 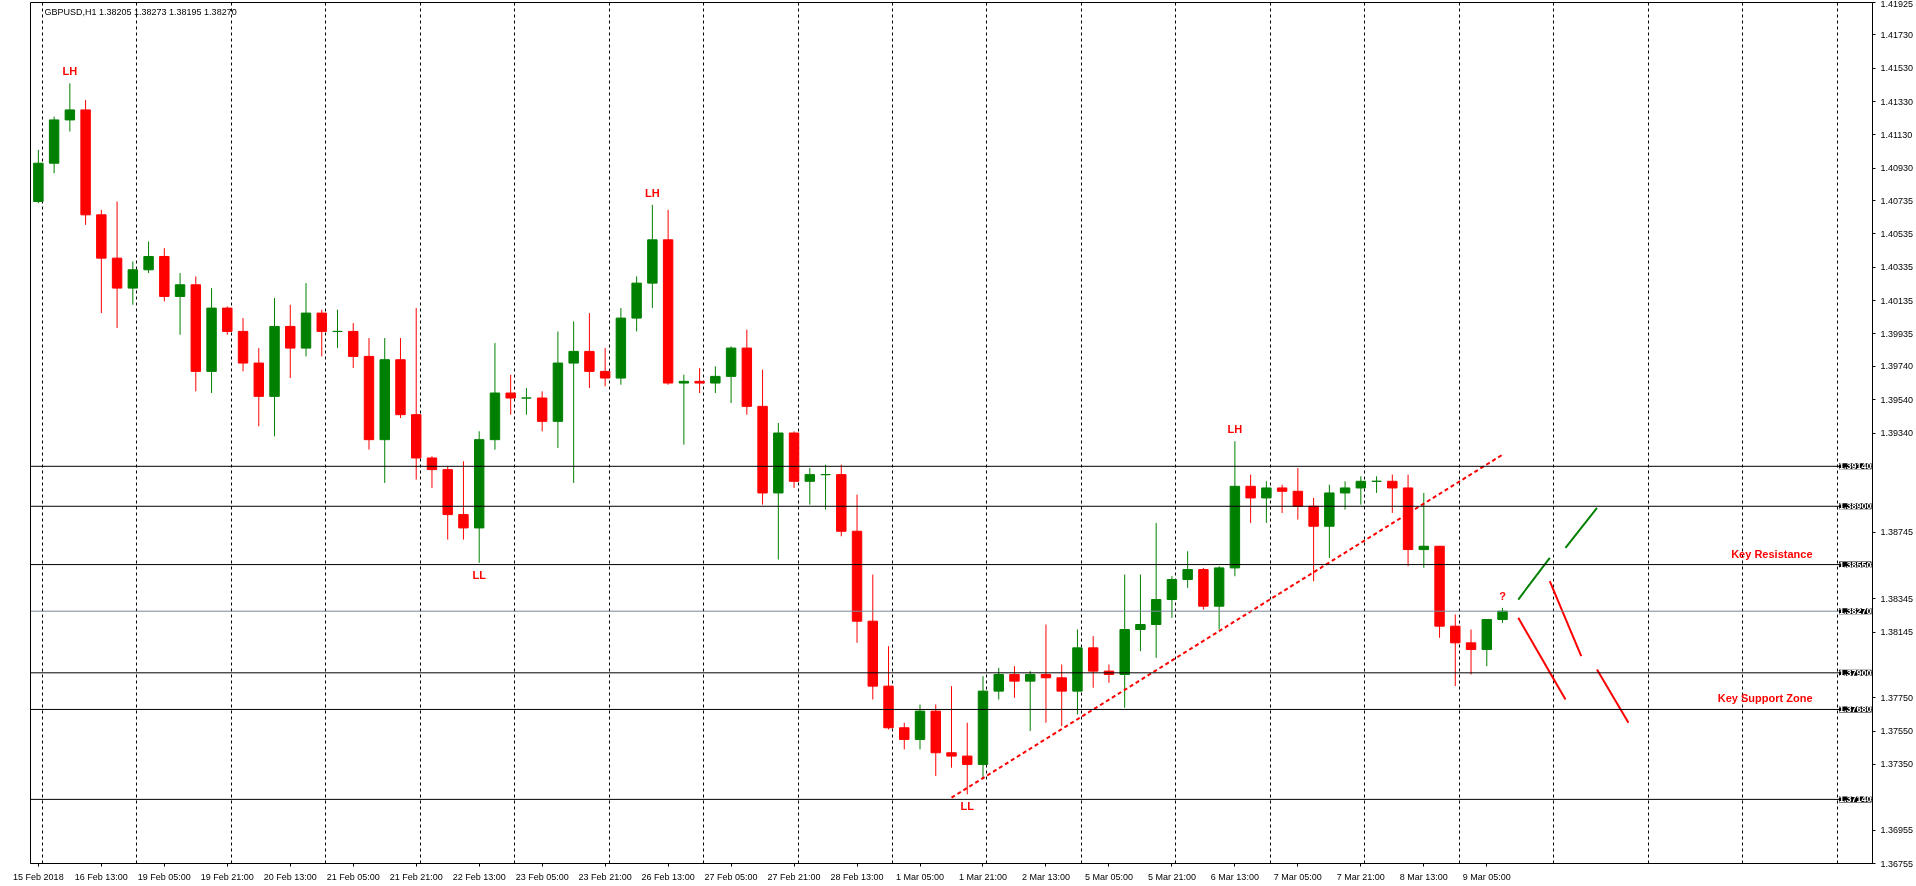 I want to click on y-tick-label: 1.38745, so click(x=1897, y=532).